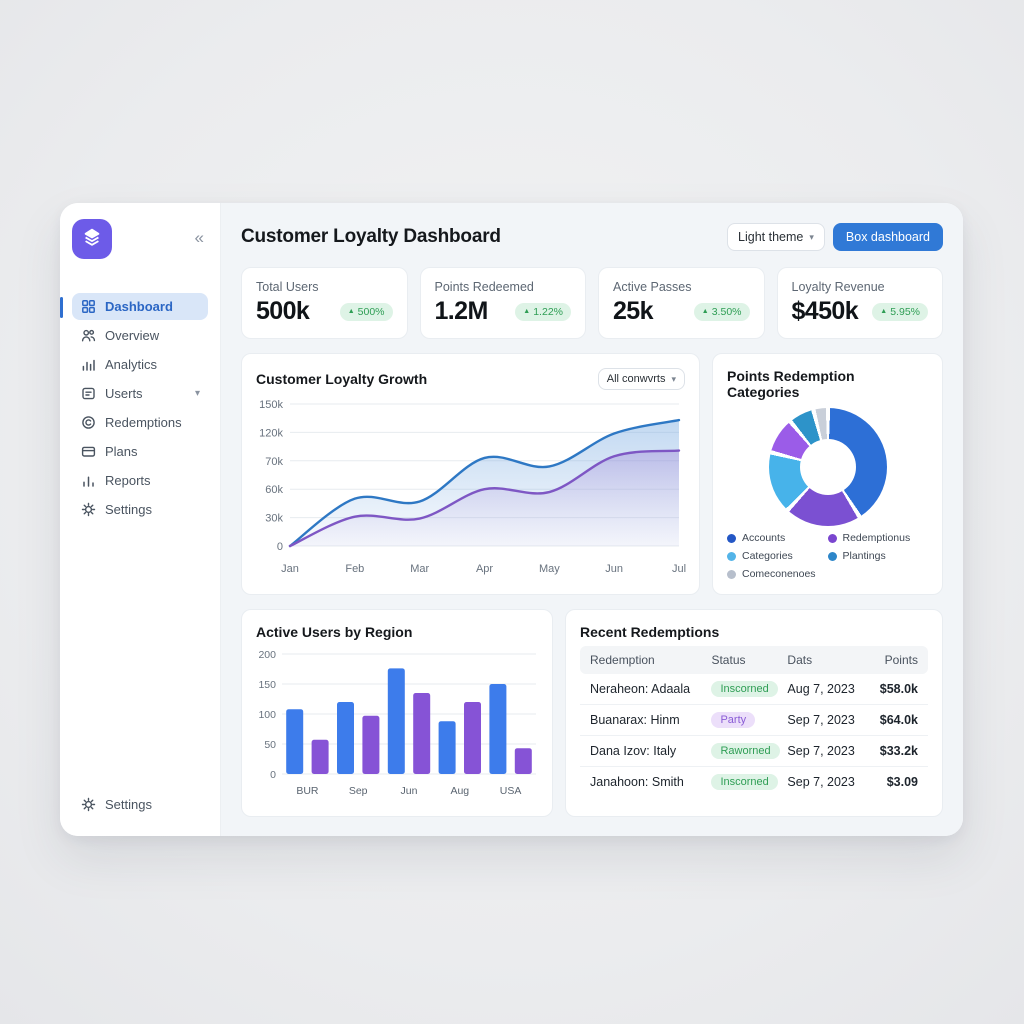 The width and height of the screenshot is (1024, 1024). What do you see at coordinates (128, 509) in the screenshot?
I see `sidebar-item-label: Settings` at bounding box center [128, 509].